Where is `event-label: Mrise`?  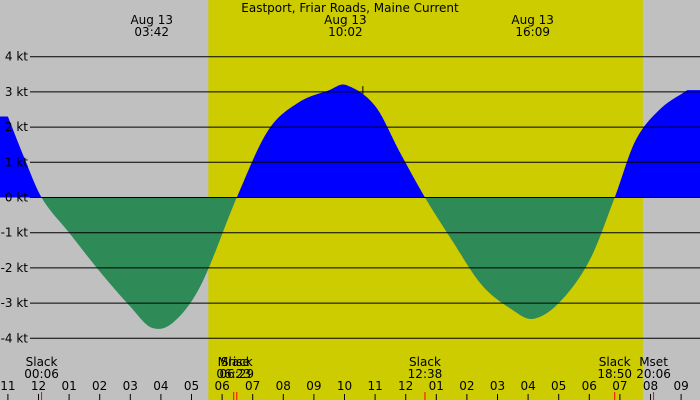 event-label: Mrise is located at coordinates (234, 362).